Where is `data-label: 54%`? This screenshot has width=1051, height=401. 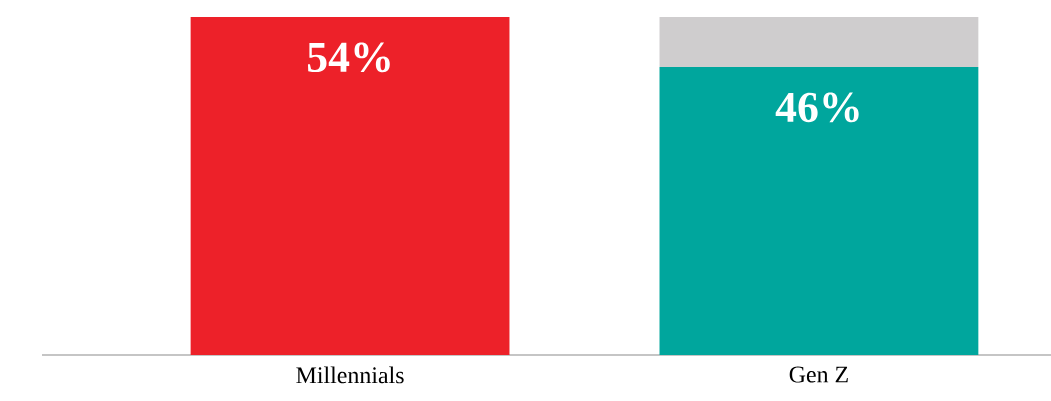
data-label: 54% is located at coordinates (348, 57).